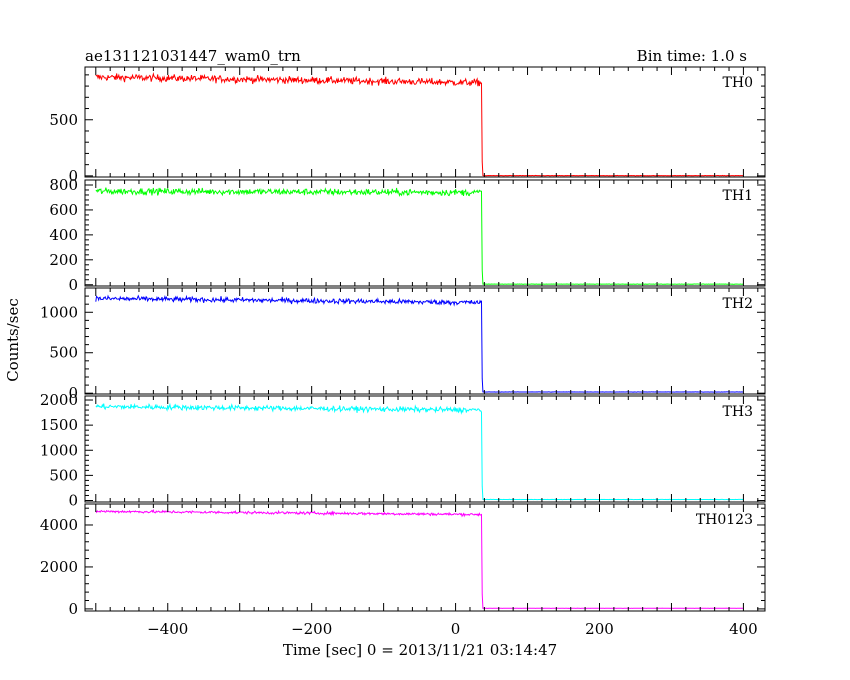 This screenshot has height=680, width=850. I want to click on panel-th0: 0 500 TH0, so click(407, 125).